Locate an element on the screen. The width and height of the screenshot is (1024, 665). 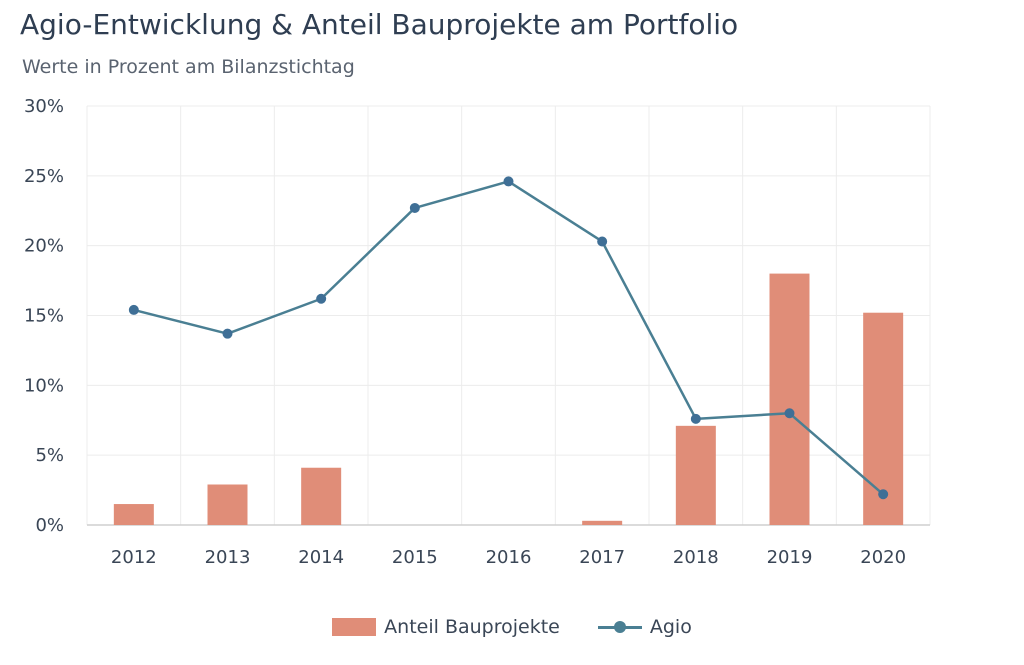
y-tick-label: 25% is located at coordinates (44, 176).